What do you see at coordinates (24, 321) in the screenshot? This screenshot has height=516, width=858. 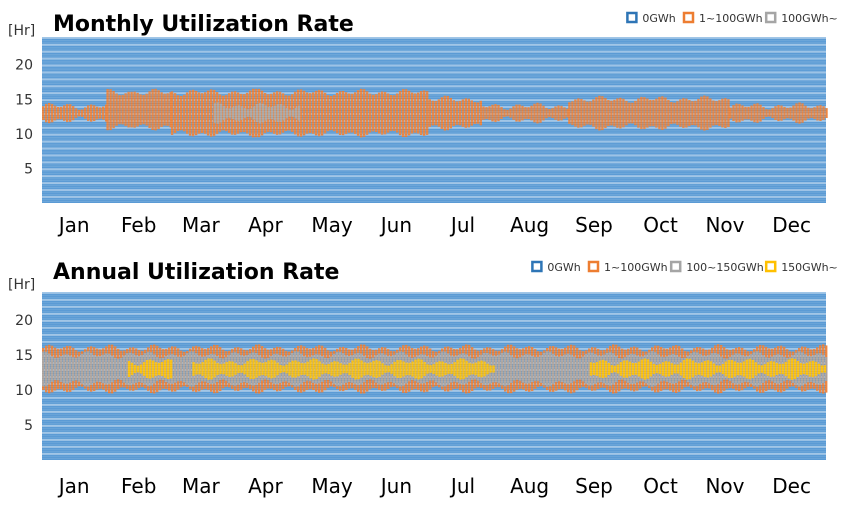 I see `y-tick-label: 20` at bounding box center [24, 321].